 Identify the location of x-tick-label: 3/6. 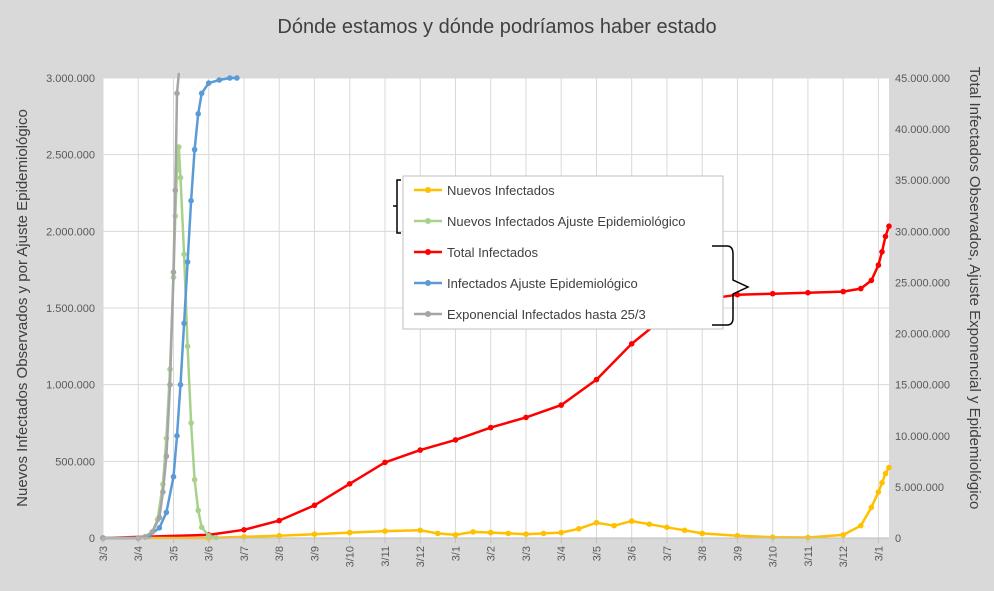
(633, 553).